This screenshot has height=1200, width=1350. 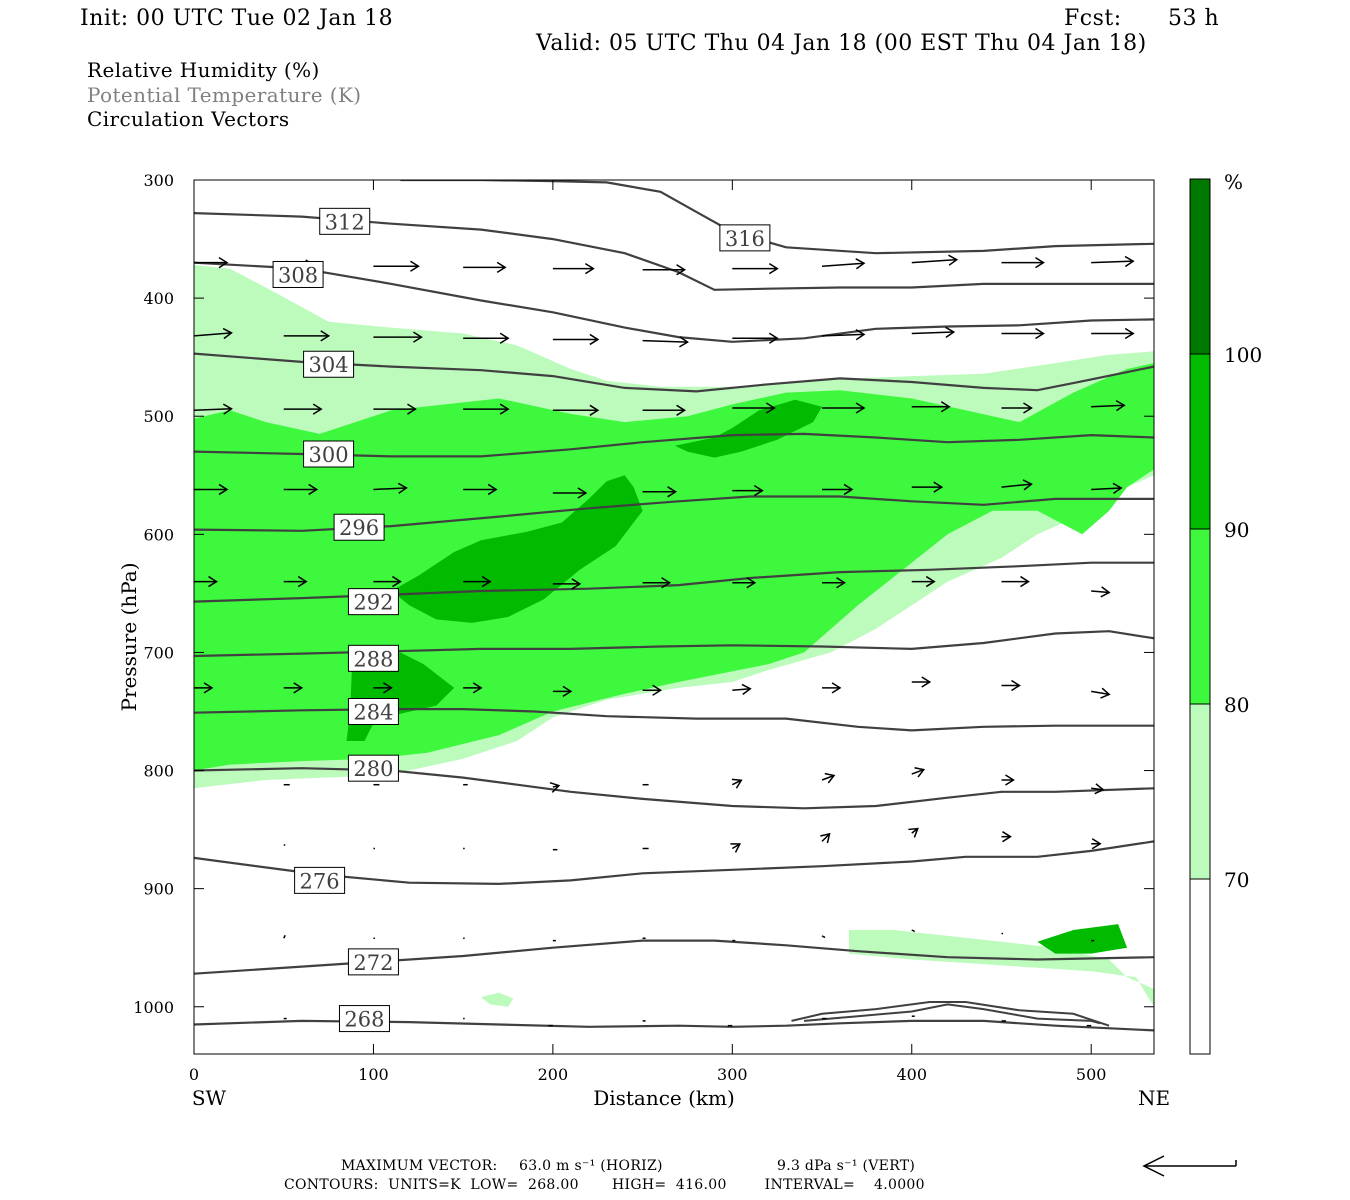 What do you see at coordinates (158, 771) in the screenshot?
I see `y-tick-label: 800` at bounding box center [158, 771].